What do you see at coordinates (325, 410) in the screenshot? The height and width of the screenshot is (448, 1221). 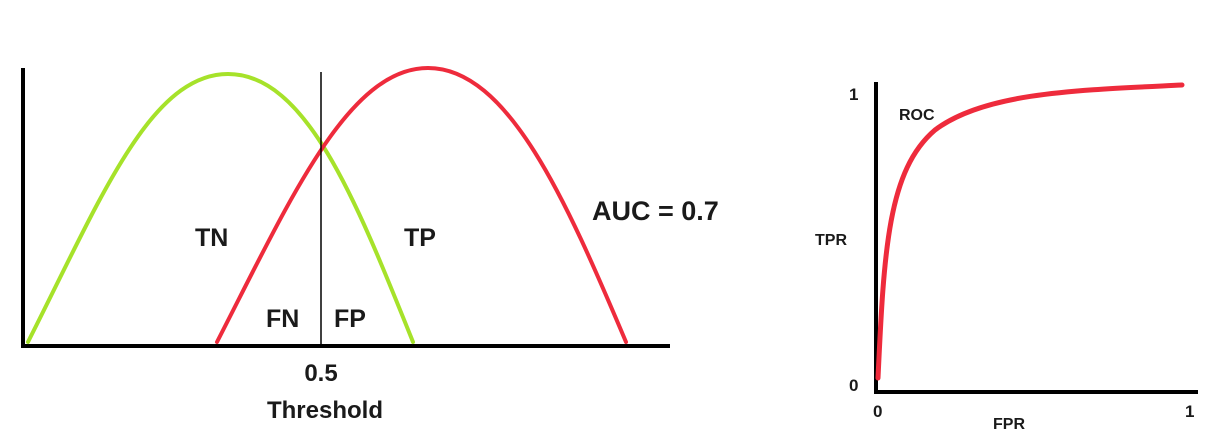 I see `threshold-axis-label: Threshold` at bounding box center [325, 410].